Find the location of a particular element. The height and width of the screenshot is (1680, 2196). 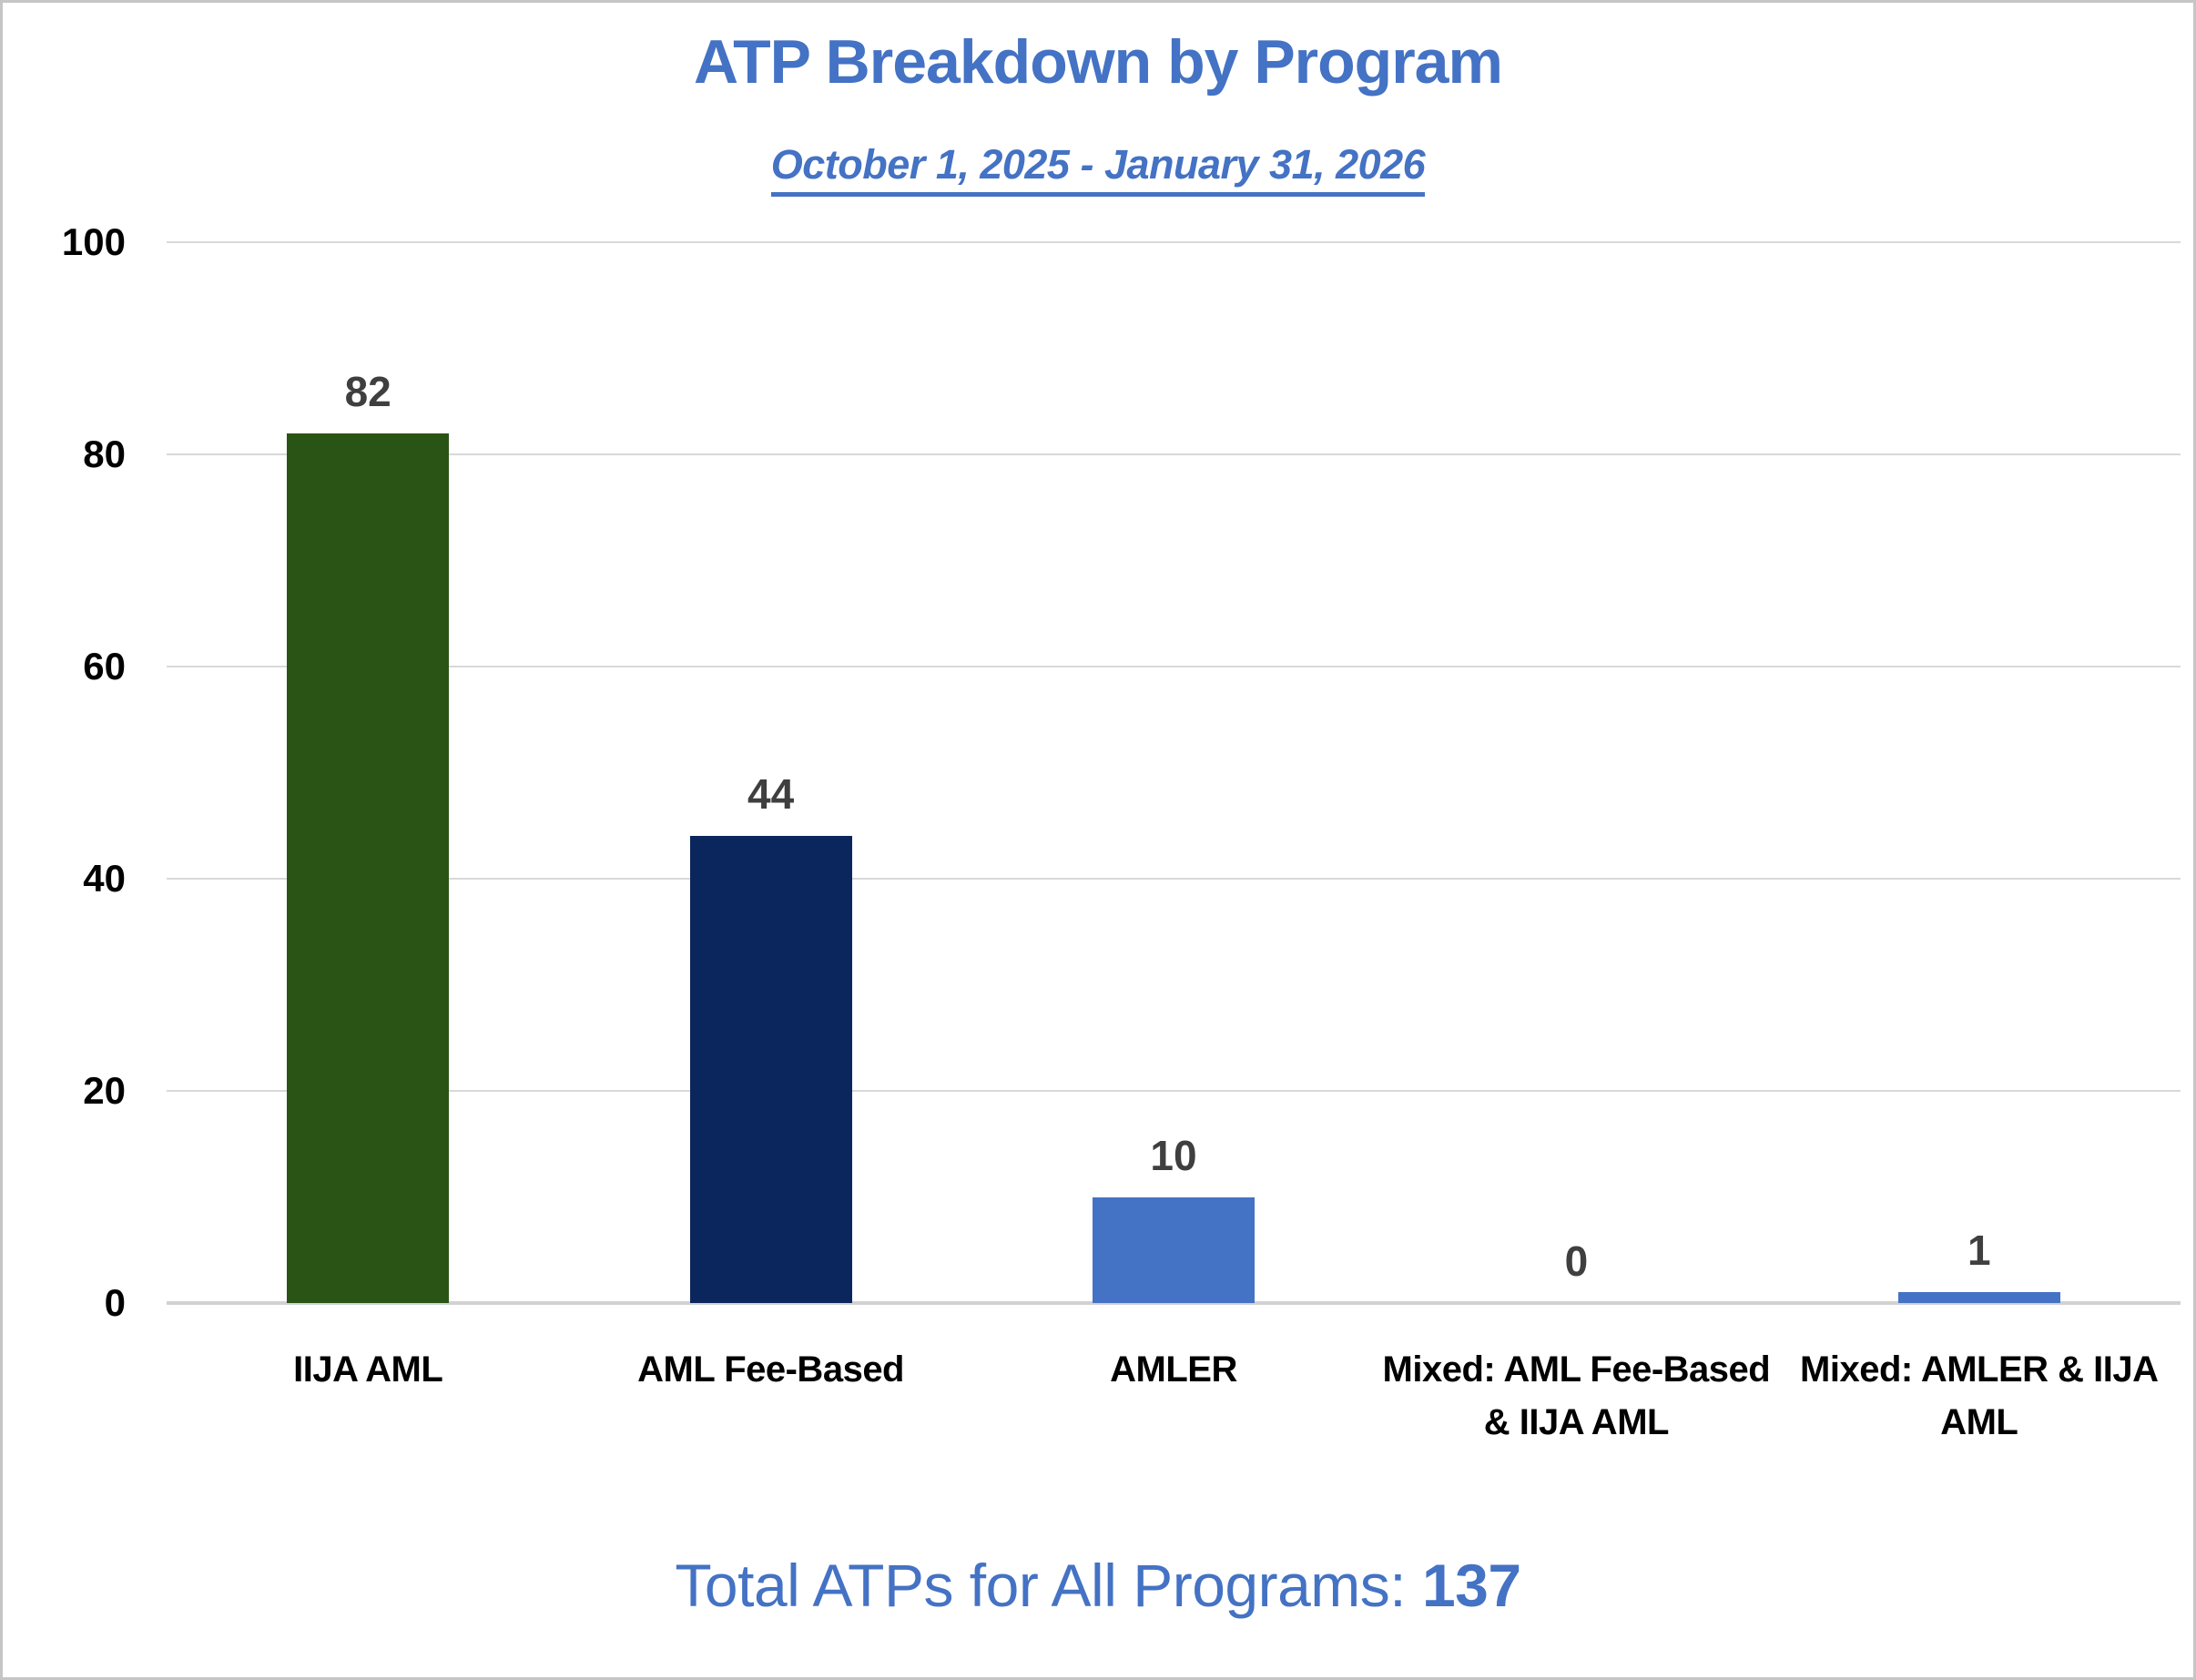

total-label: Total ATPs for All Programs: is located at coordinates (1048, 1586).